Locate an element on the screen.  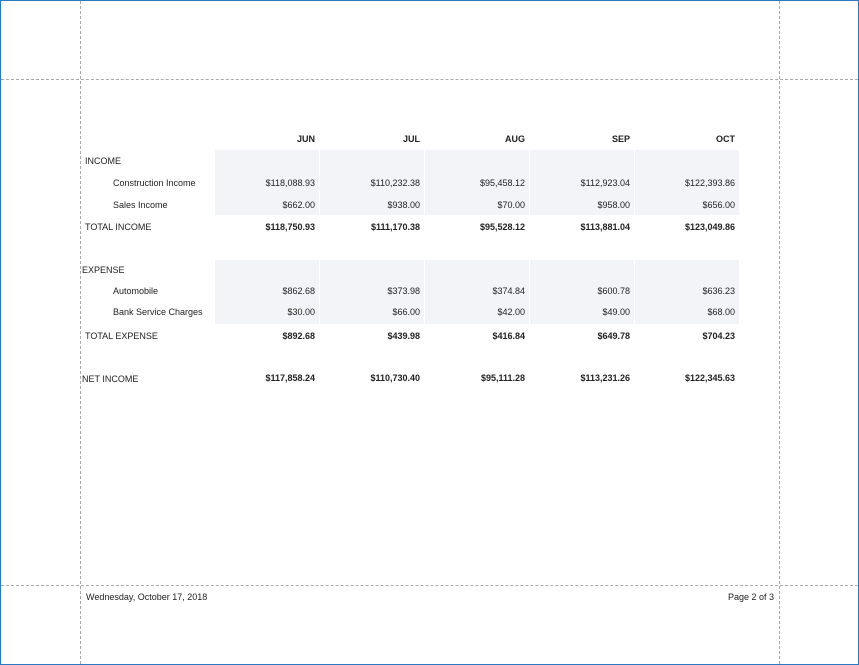
cell-value: $122,393.86 is located at coordinates (709, 183).